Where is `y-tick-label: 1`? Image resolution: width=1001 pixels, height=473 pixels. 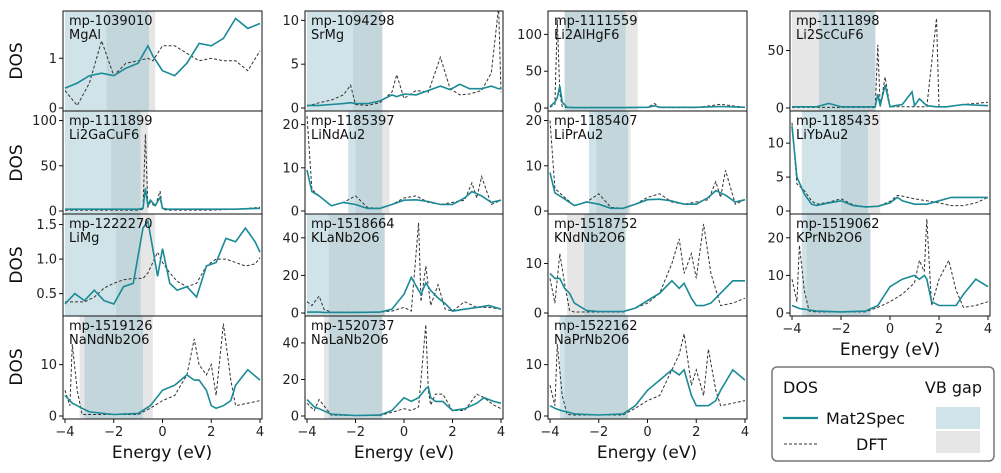
y-tick-label: 1 is located at coordinates (53, 59).